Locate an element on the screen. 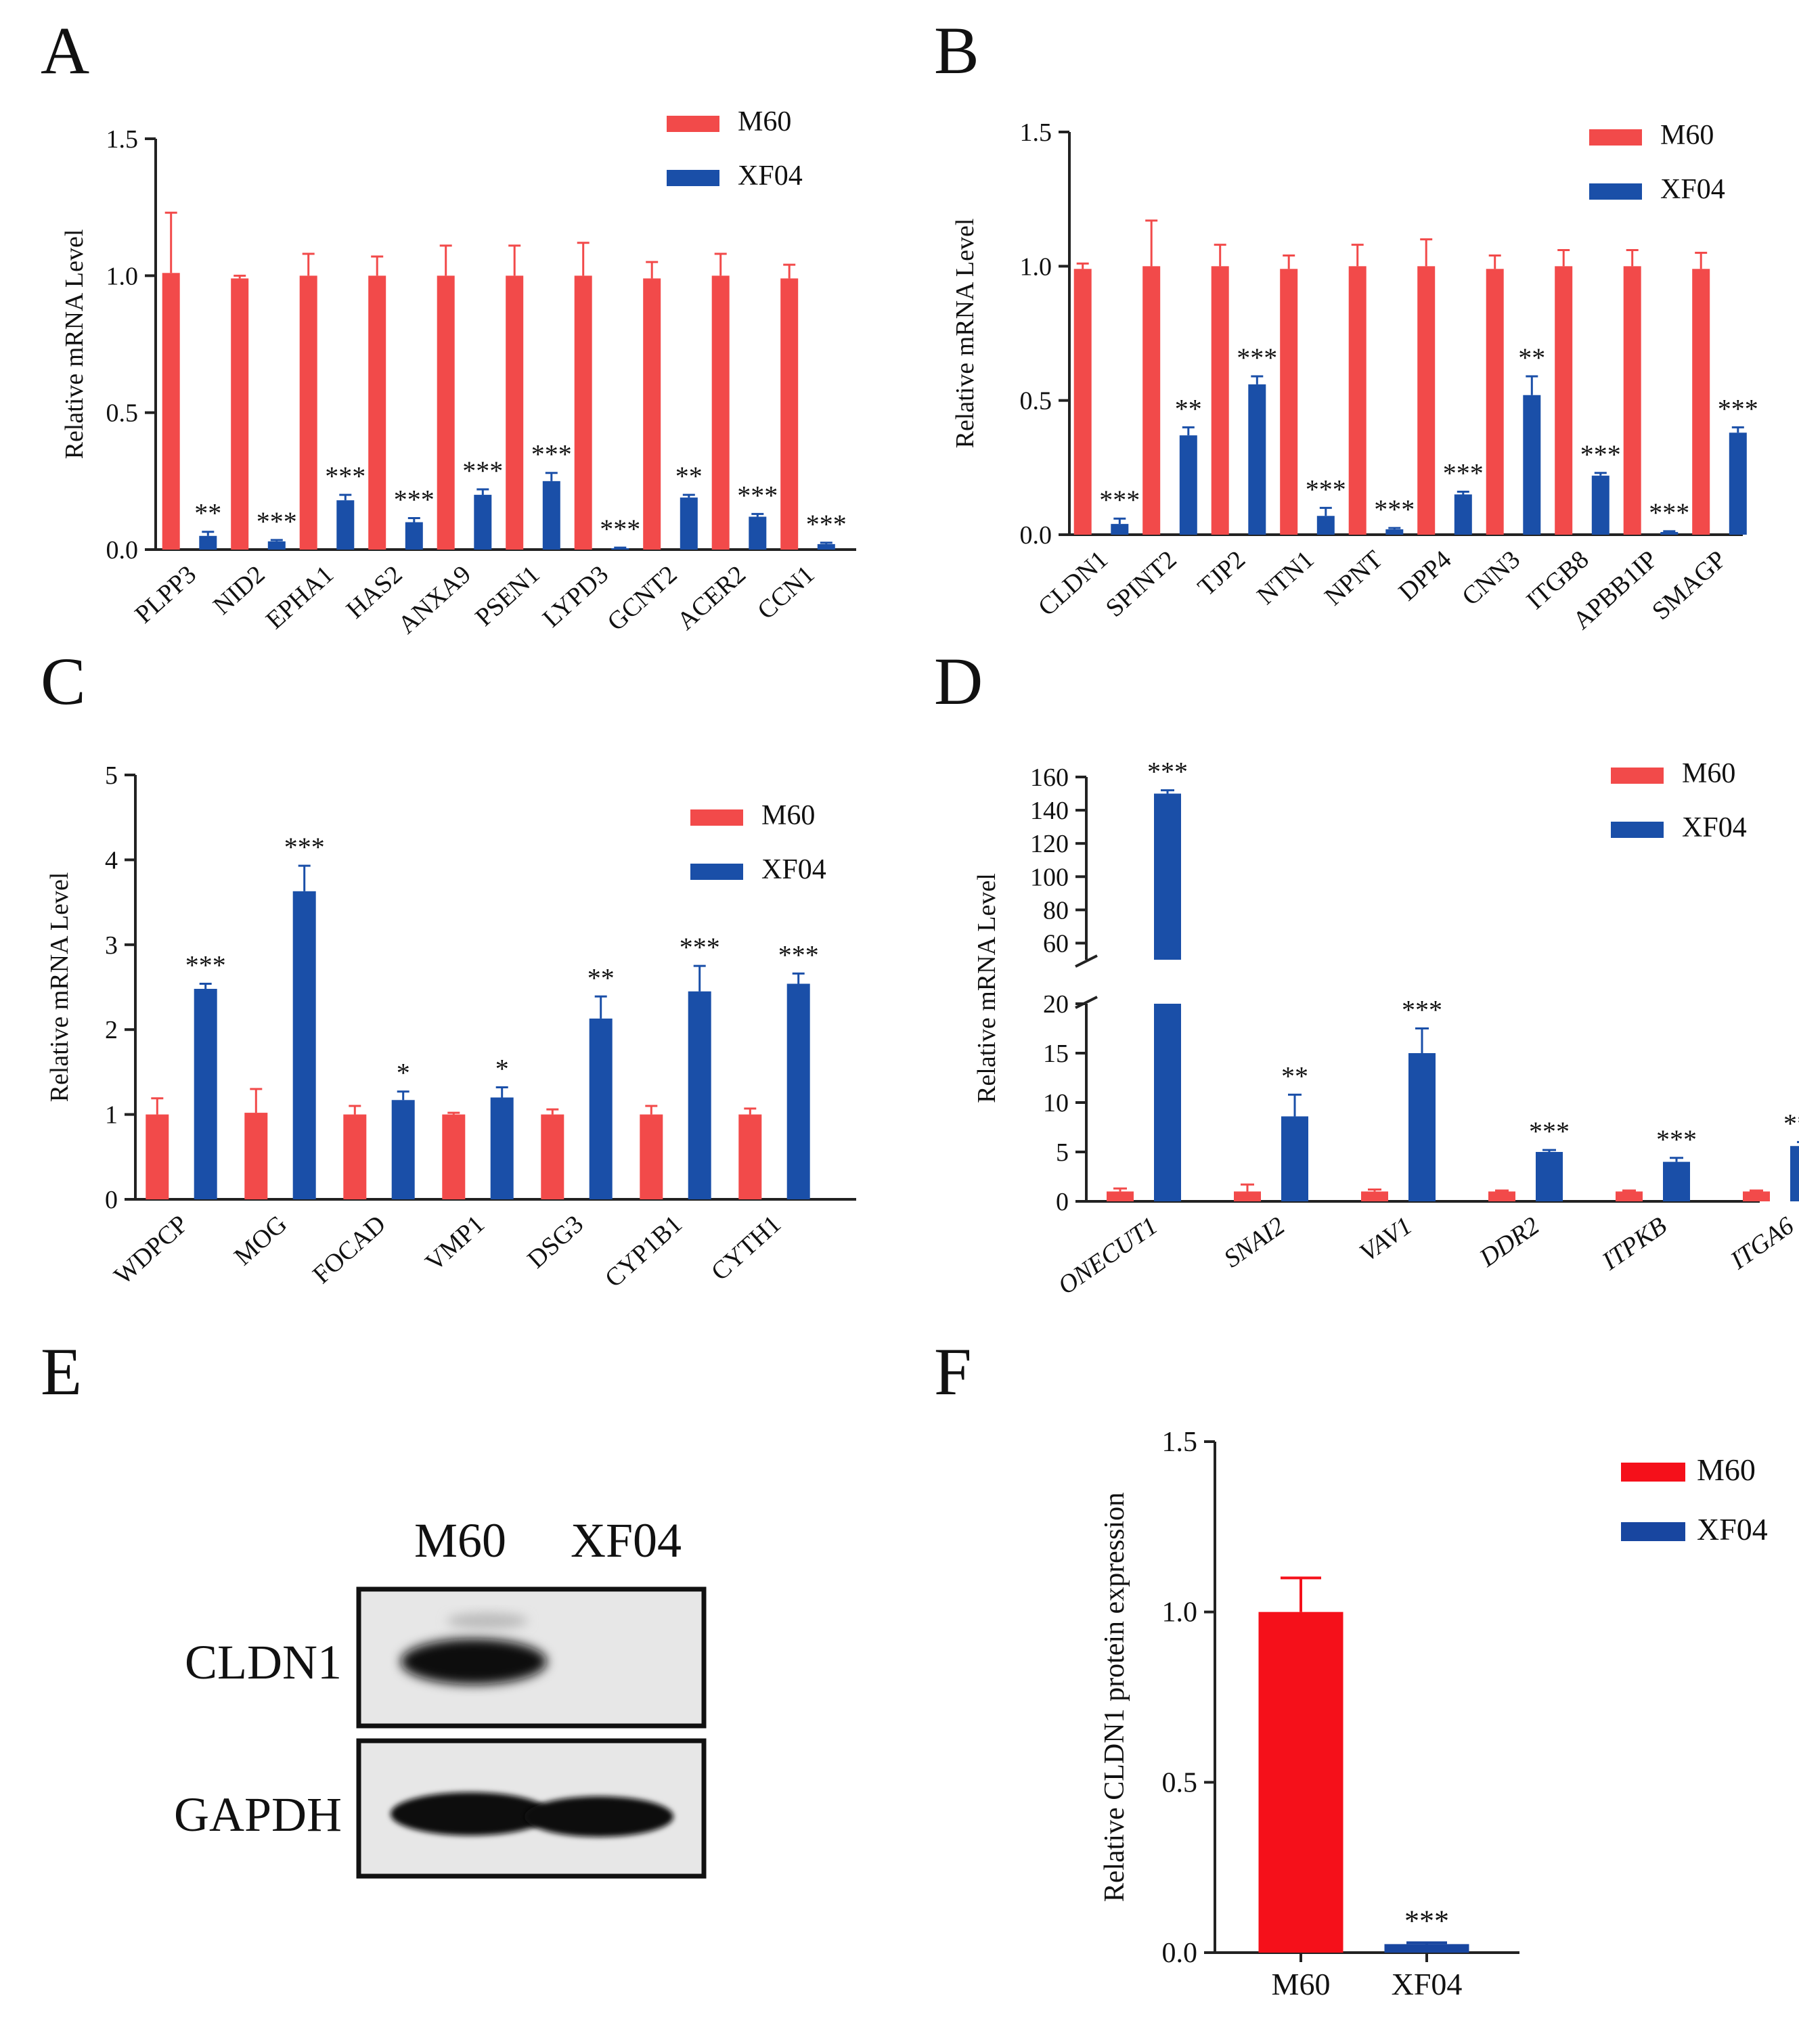 The width and height of the screenshot is (1799, 2044). bar-m60-smagp is located at coordinates (1701, 402).